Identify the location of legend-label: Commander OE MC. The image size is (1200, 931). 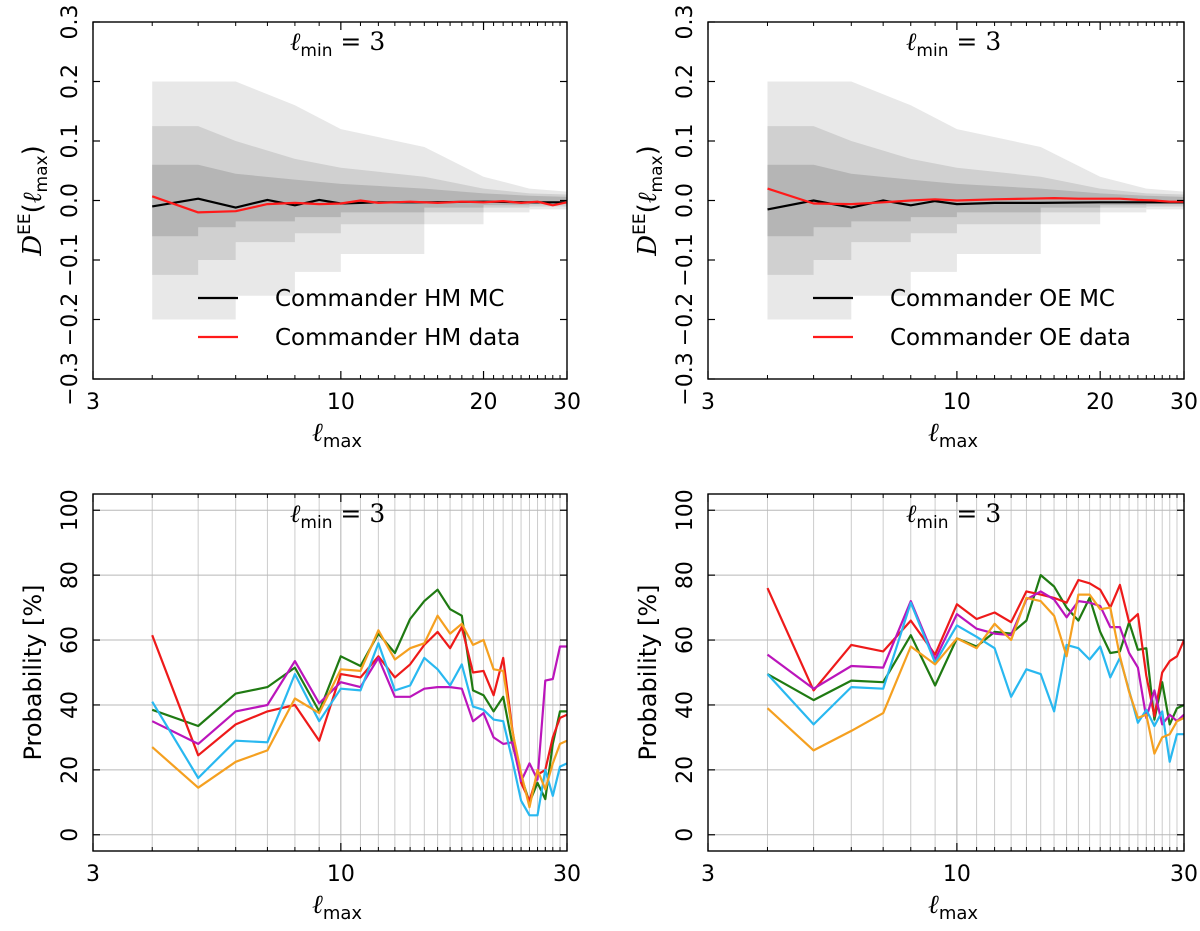
(1002, 299).